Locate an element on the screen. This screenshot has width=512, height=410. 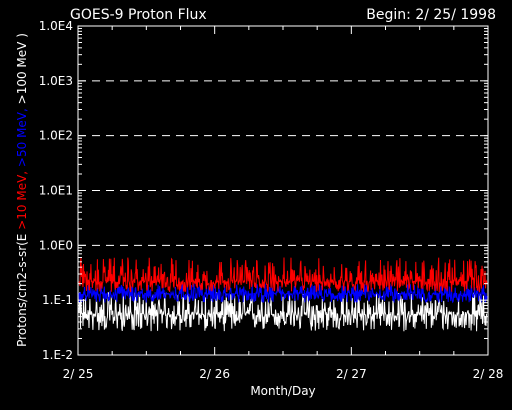
series-layer is located at coordinates (283, 294).